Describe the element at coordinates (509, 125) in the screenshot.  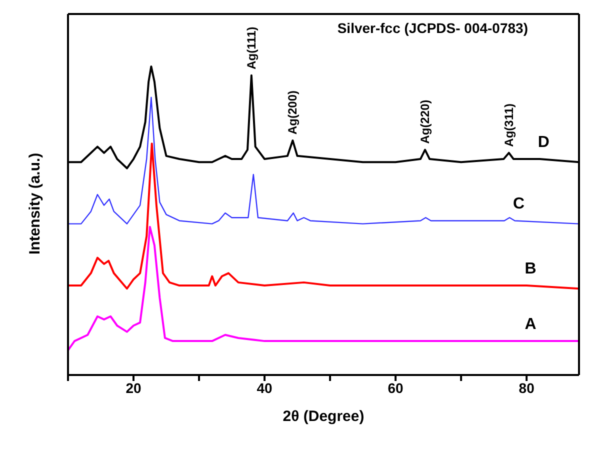
I see `annotation: Ag(311)` at that location.